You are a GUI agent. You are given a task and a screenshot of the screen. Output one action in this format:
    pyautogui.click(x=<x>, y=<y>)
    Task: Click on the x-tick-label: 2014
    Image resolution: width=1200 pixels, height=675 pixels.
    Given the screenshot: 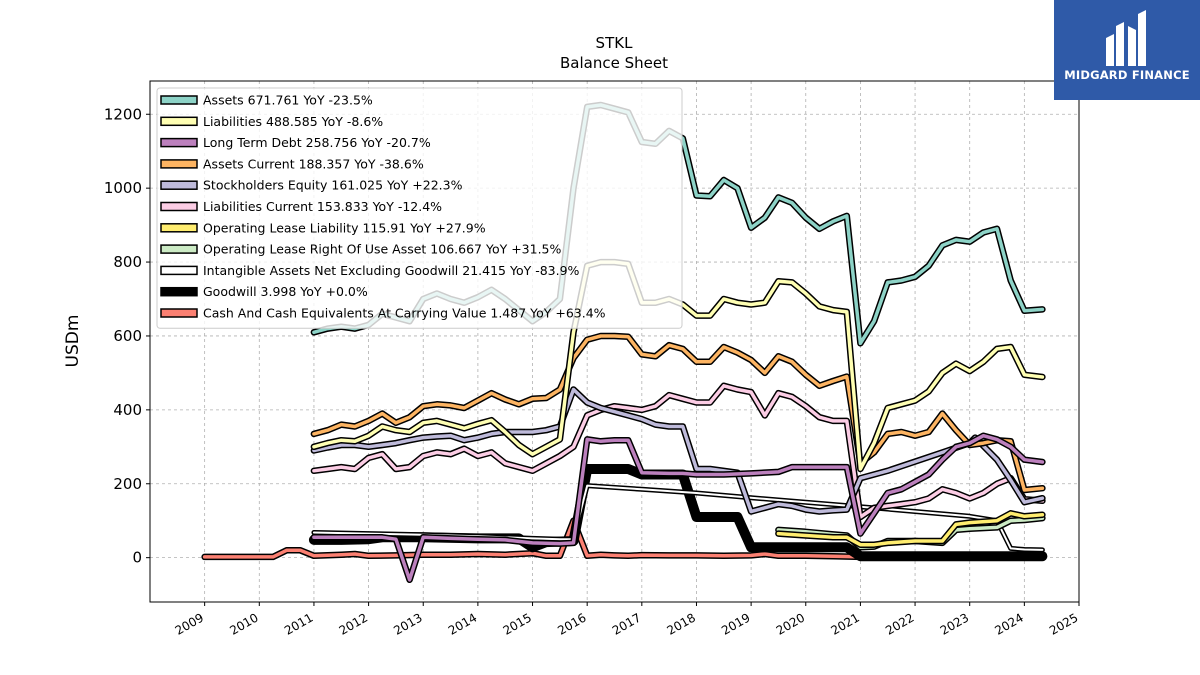 What is the action you would take?
    pyautogui.click(x=462, y=623)
    